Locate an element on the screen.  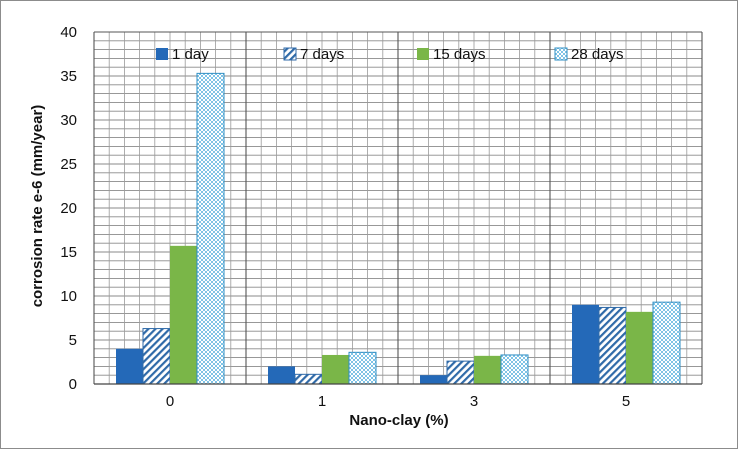
y-tick-label: 10 is located at coordinates (68, 296).